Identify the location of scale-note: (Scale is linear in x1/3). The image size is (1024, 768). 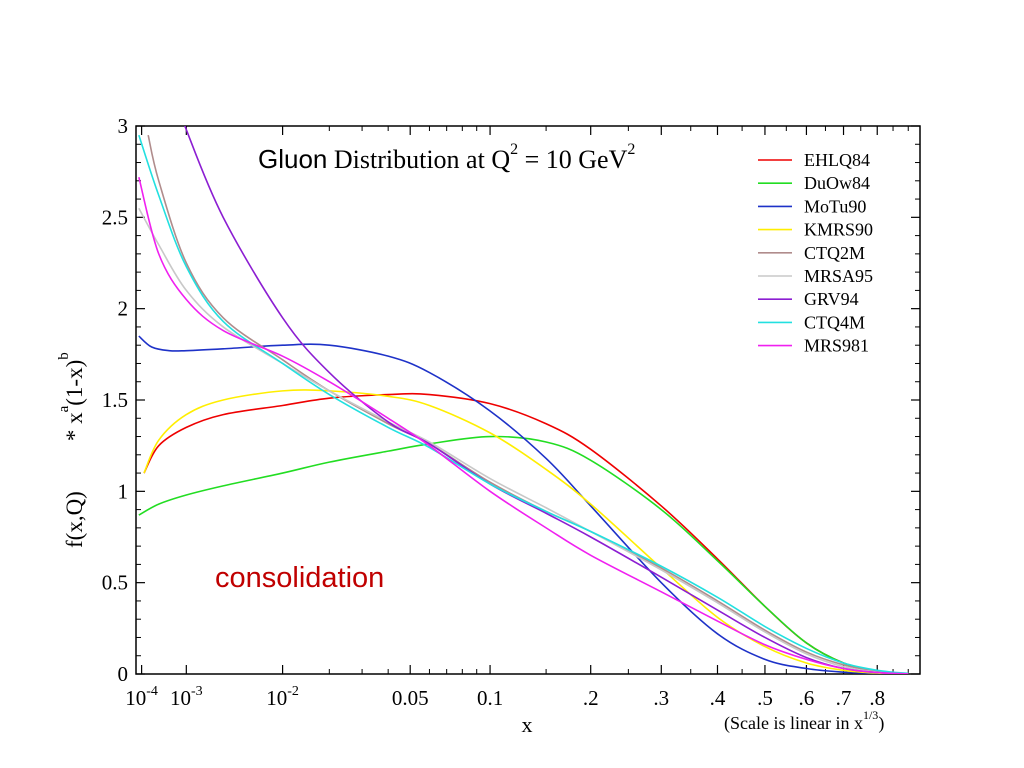
(804, 721).